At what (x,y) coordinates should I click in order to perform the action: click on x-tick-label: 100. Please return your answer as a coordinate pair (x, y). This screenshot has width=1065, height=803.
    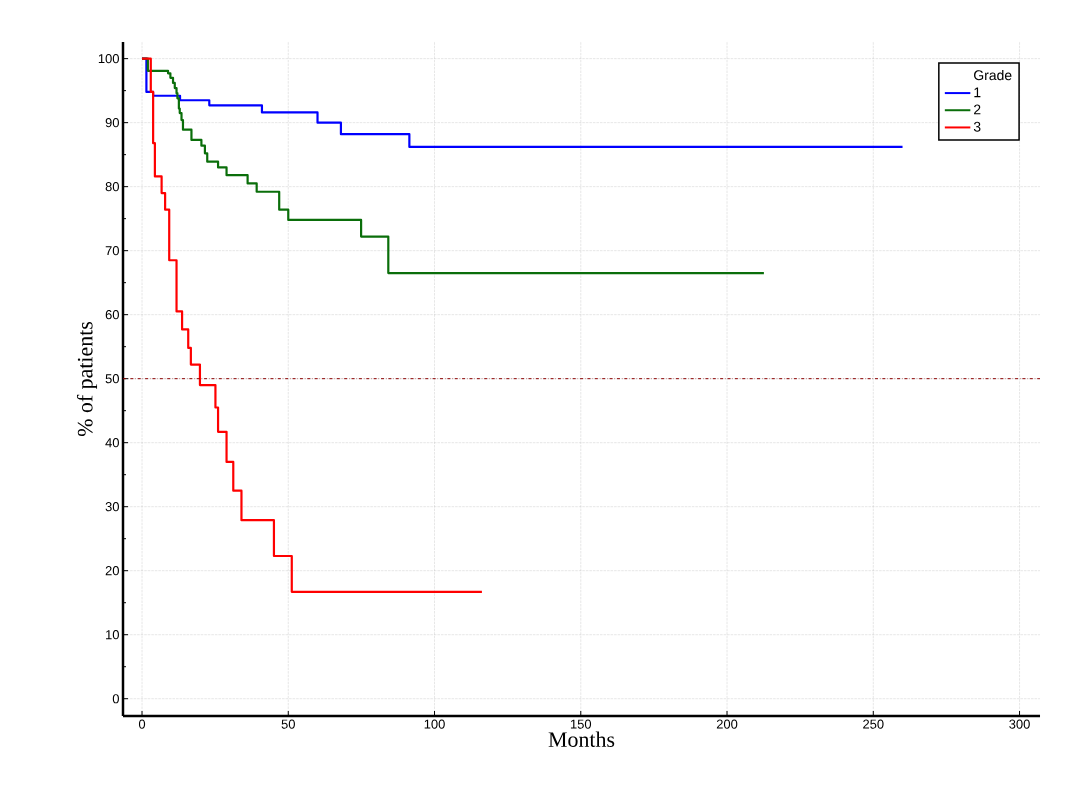
    Looking at the image, I should click on (434, 724).